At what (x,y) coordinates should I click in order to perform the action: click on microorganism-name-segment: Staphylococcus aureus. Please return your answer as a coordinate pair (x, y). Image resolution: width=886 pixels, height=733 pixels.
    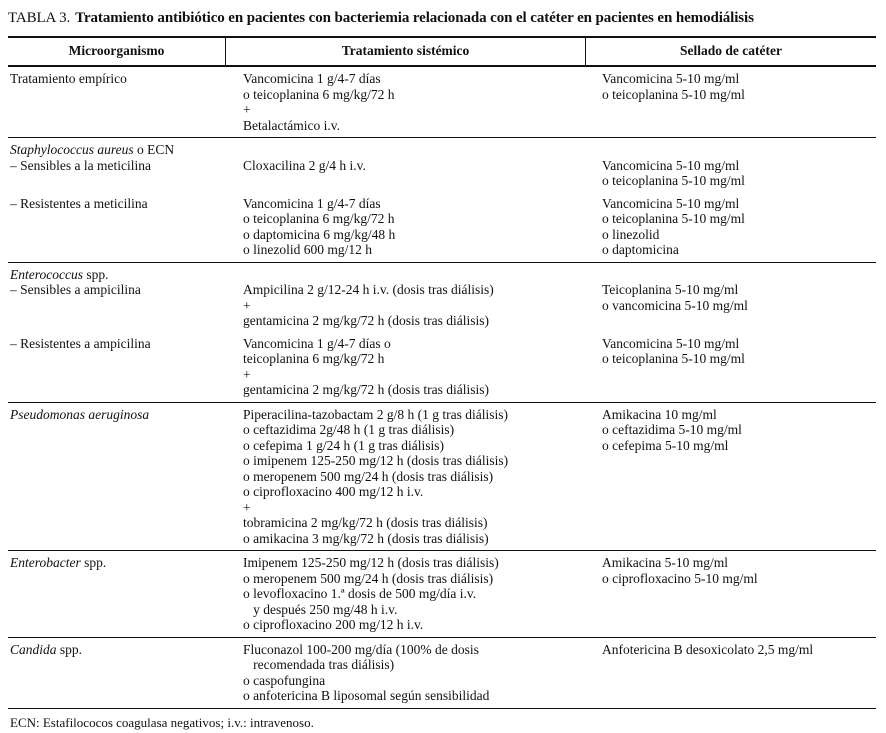
    Looking at the image, I should click on (72, 149).